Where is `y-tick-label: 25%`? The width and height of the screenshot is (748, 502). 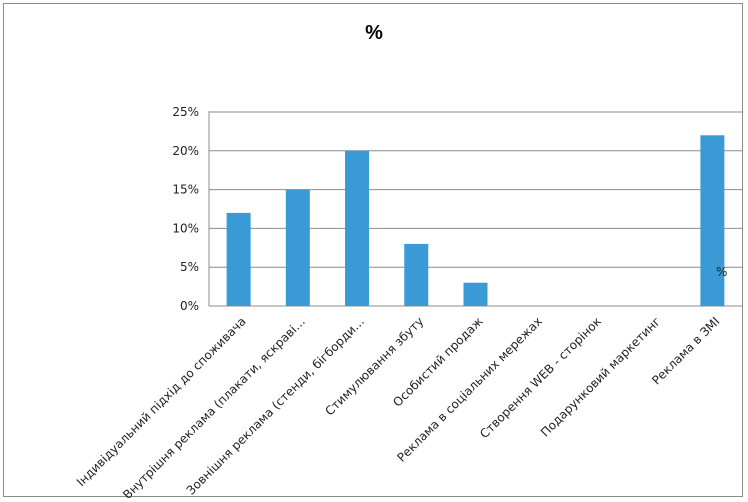 y-tick-label: 25% is located at coordinates (185, 112).